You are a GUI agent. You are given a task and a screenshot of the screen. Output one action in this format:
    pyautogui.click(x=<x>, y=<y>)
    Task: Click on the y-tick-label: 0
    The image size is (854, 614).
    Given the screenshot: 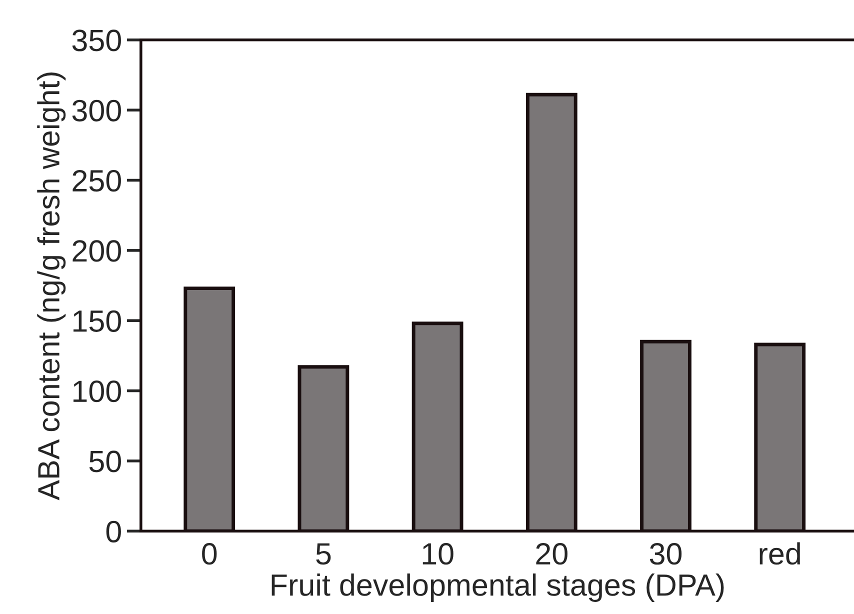 What is the action you would take?
    pyautogui.click(x=113, y=531)
    